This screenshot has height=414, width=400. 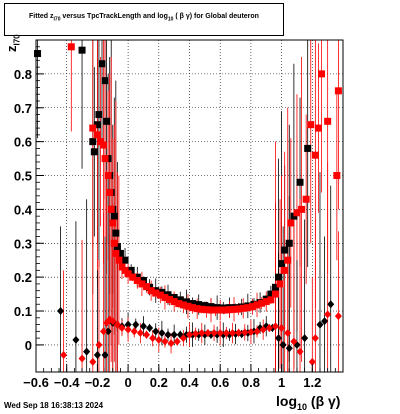 What do you see at coordinates (281, 382) in the screenshot?
I see `x-tick-label: 1` at bounding box center [281, 382].